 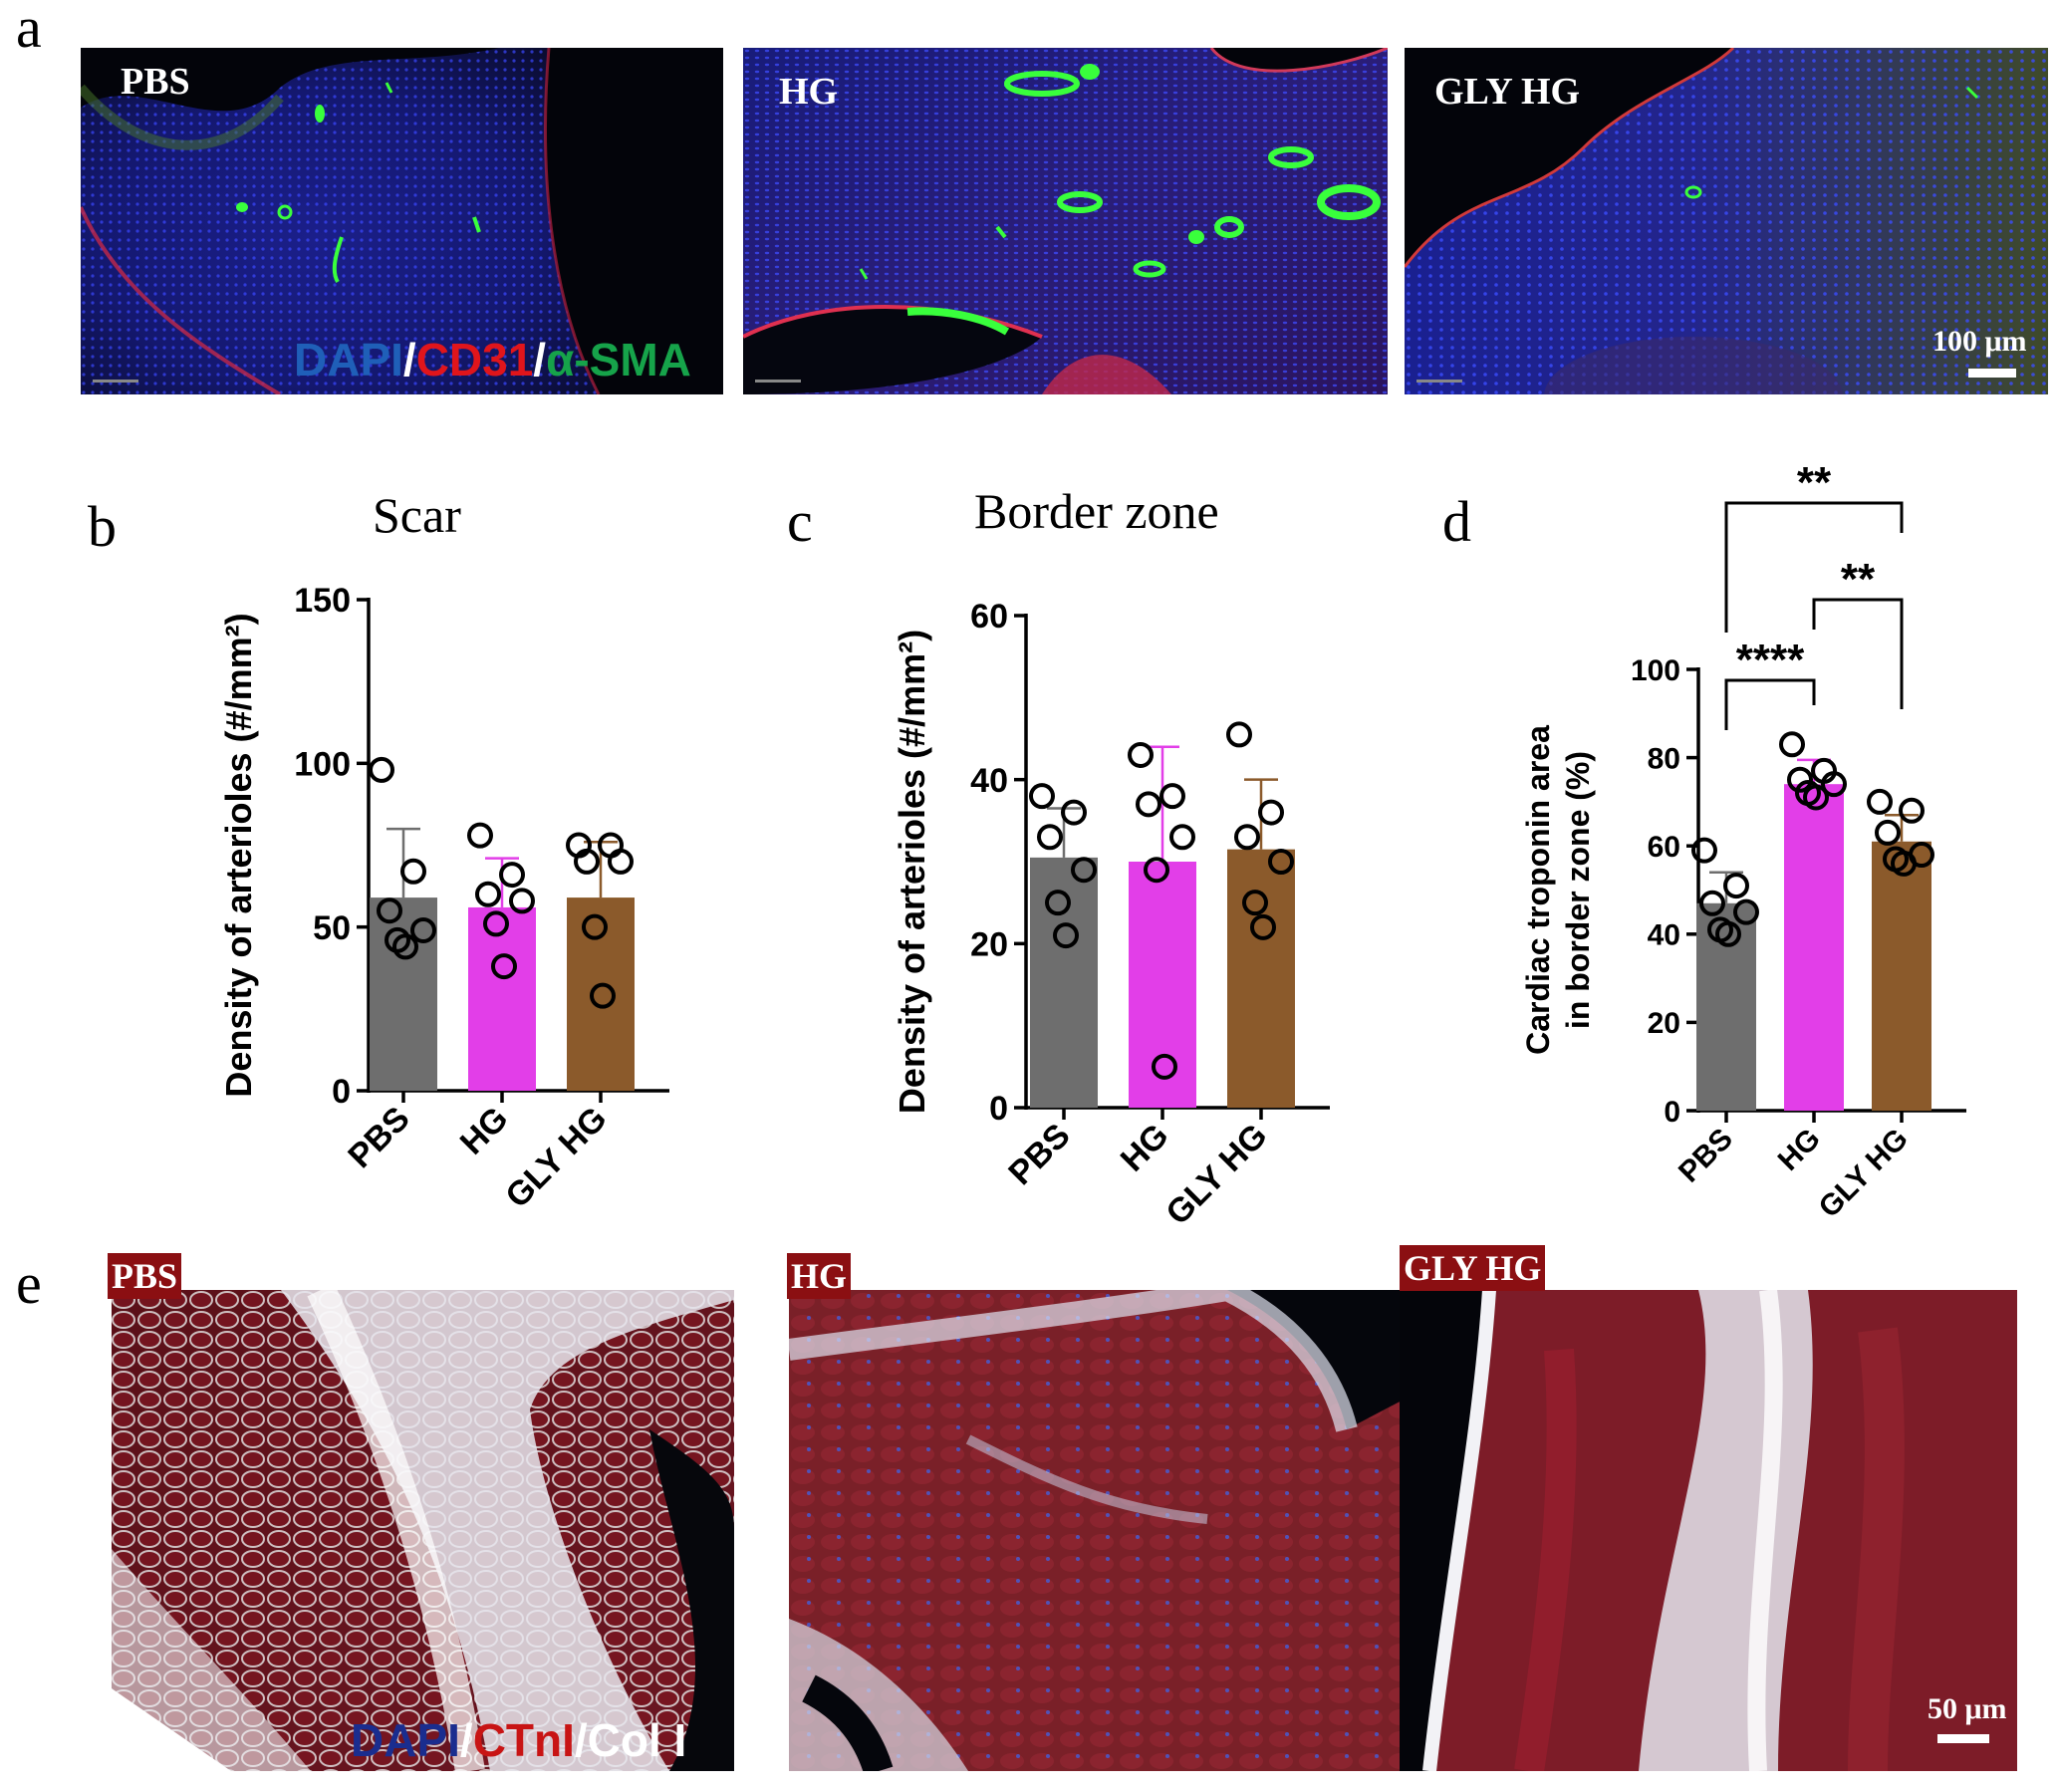 What do you see at coordinates (618, 359) in the screenshot?
I see `stain-asma: α-SMA` at bounding box center [618, 359].